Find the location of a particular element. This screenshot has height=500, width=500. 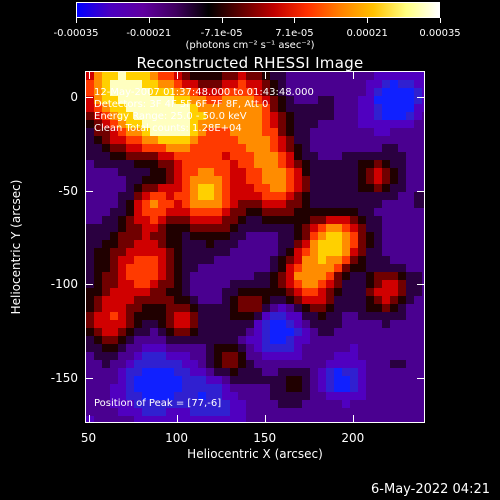

y-tick-mark is located at coordinates (89, 191).